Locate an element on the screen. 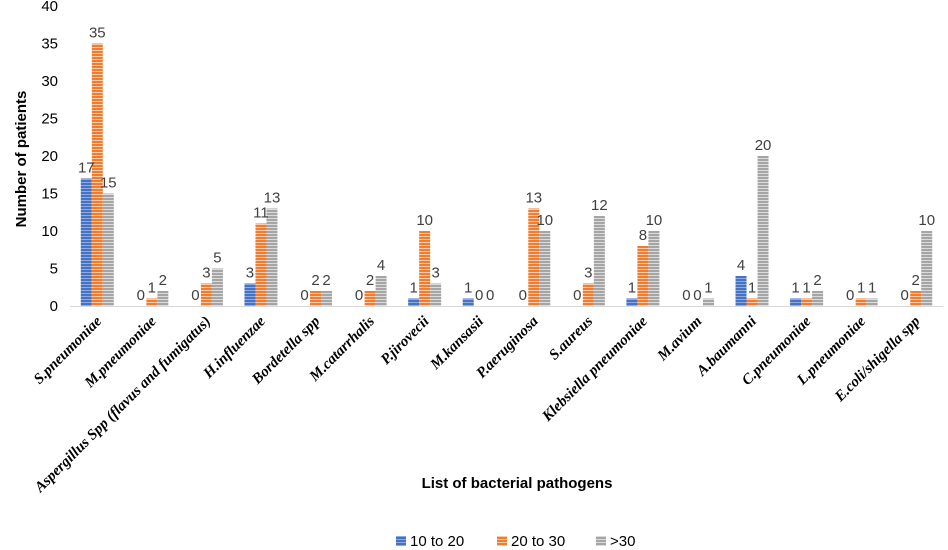 The height and width of the screenshot is (550, 948). y-tick-label: 25 is located at coordinates (49, 119).